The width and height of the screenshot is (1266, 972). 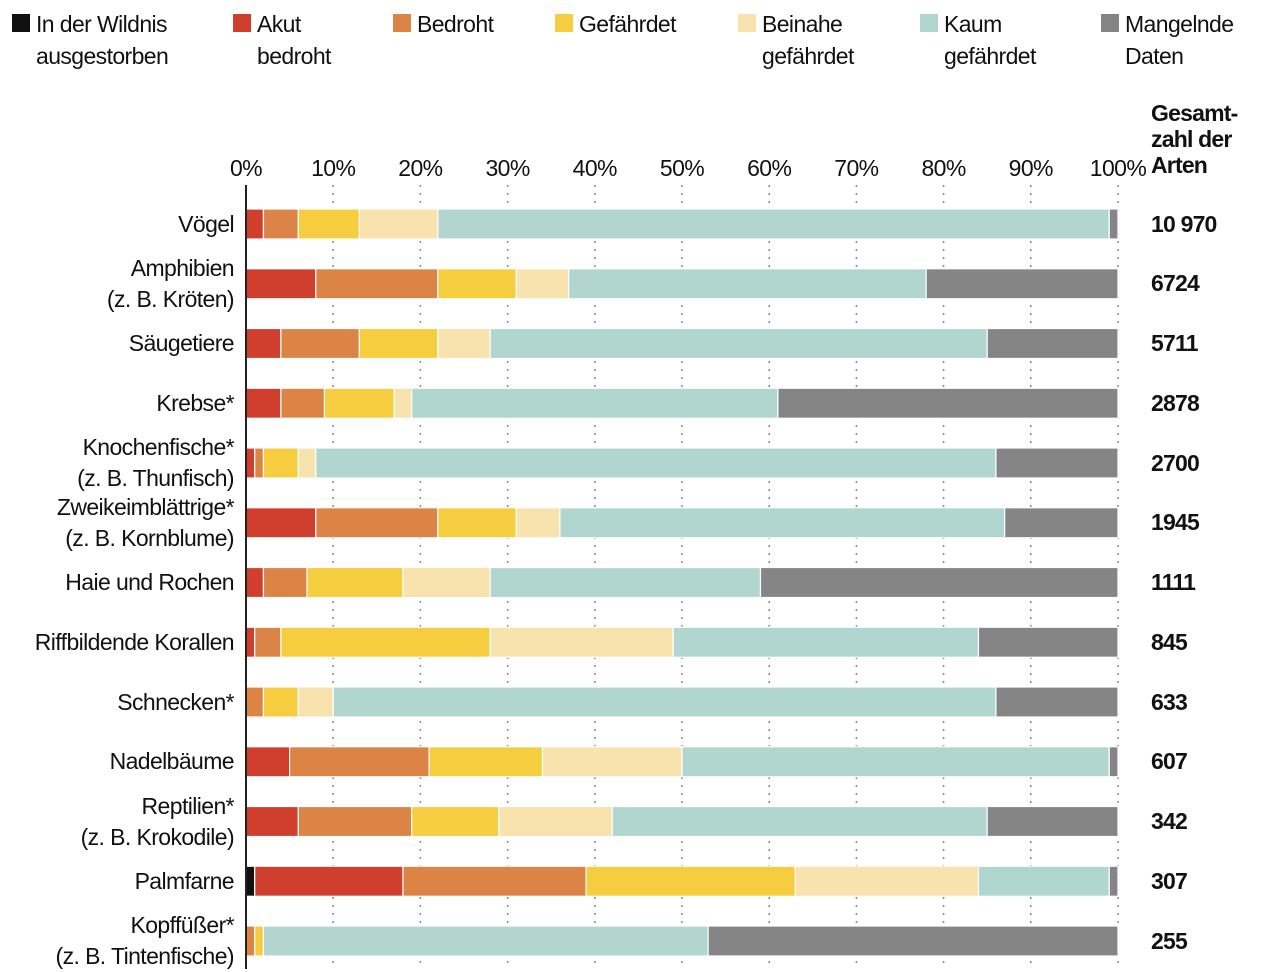 What do you see at coordinates (170, 283) in the screenshot?
I see `y-tick-label: Amphibien (z. B. Kröten)` at bounding box center [170, 283].